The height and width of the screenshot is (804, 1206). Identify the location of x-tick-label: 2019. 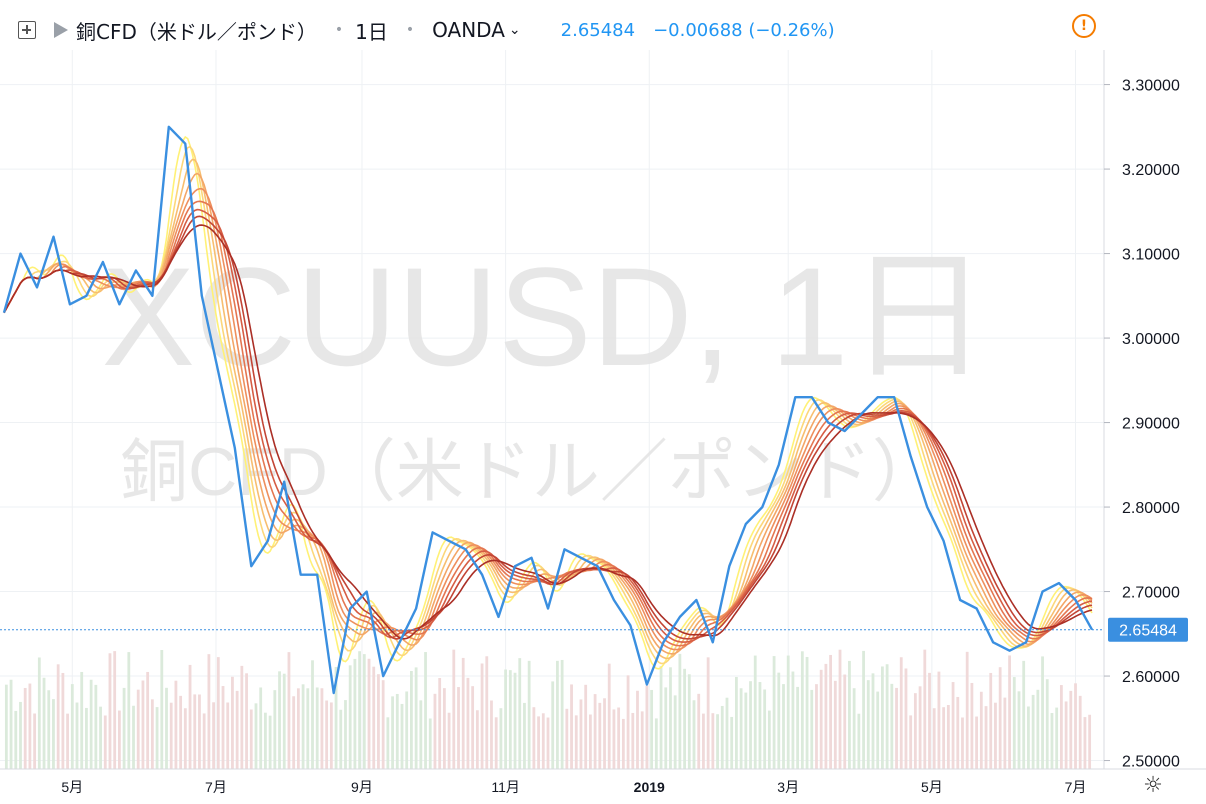
(649, 787).